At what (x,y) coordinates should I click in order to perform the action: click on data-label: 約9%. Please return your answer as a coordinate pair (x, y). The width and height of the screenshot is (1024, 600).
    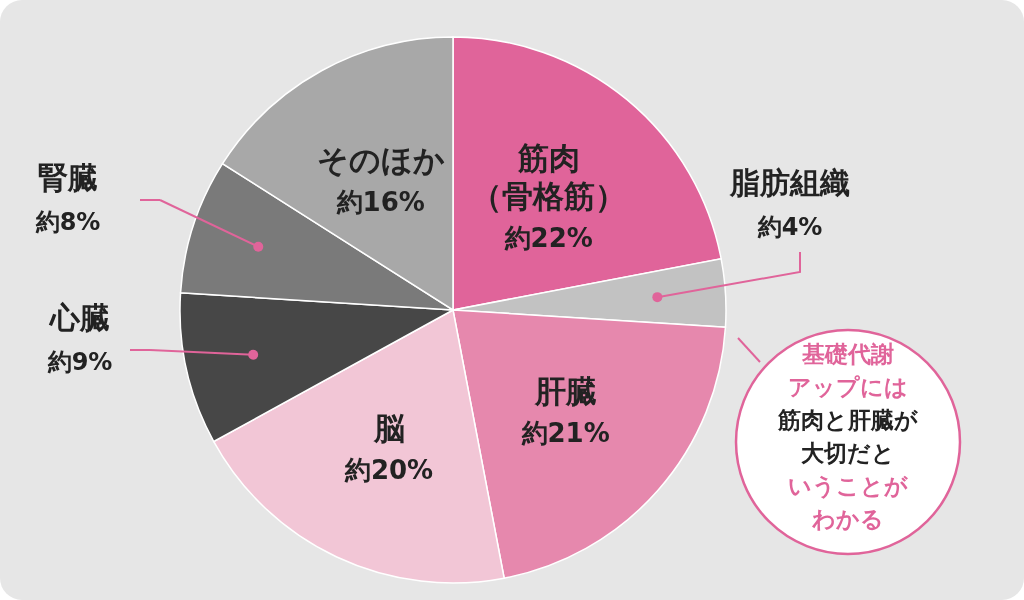
    Looking at the image, I should click on (79, 362).